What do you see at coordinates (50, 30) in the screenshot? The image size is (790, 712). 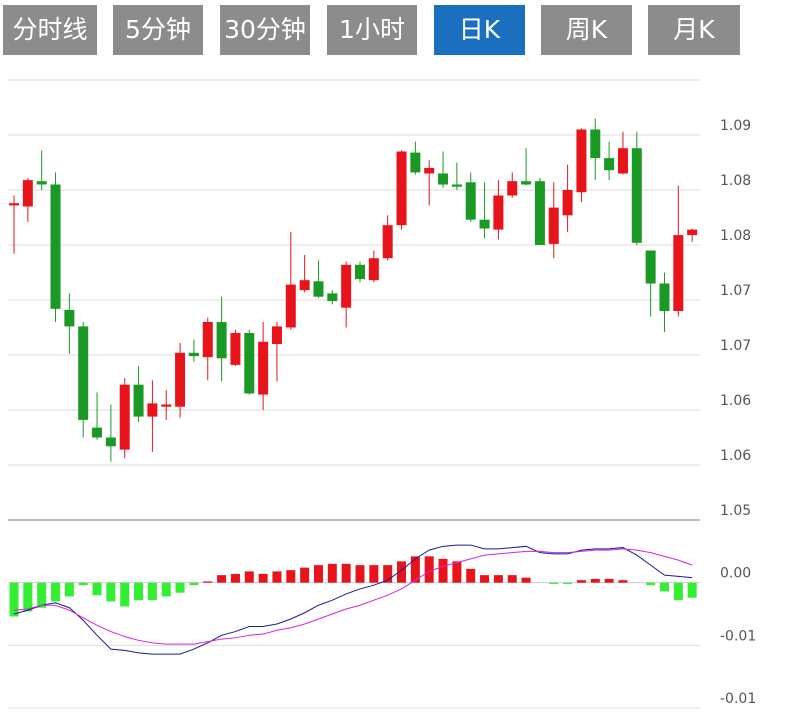 I see `period-tab: 分时线` at bounding box center [50, 30].